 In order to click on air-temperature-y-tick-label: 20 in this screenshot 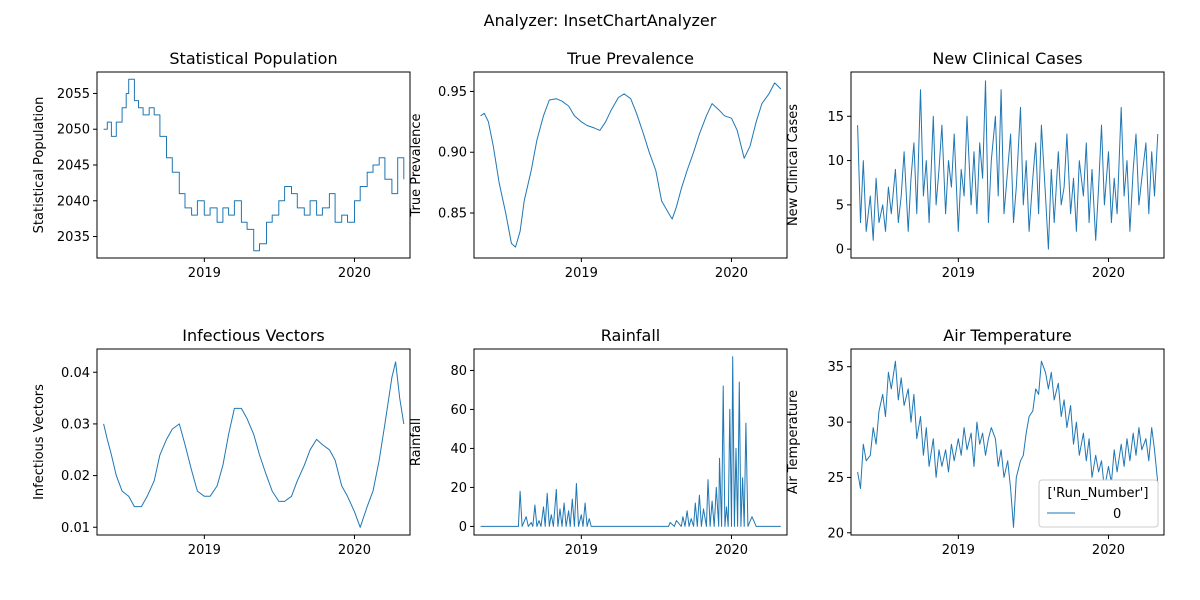, I will do `click(835, 533)`.